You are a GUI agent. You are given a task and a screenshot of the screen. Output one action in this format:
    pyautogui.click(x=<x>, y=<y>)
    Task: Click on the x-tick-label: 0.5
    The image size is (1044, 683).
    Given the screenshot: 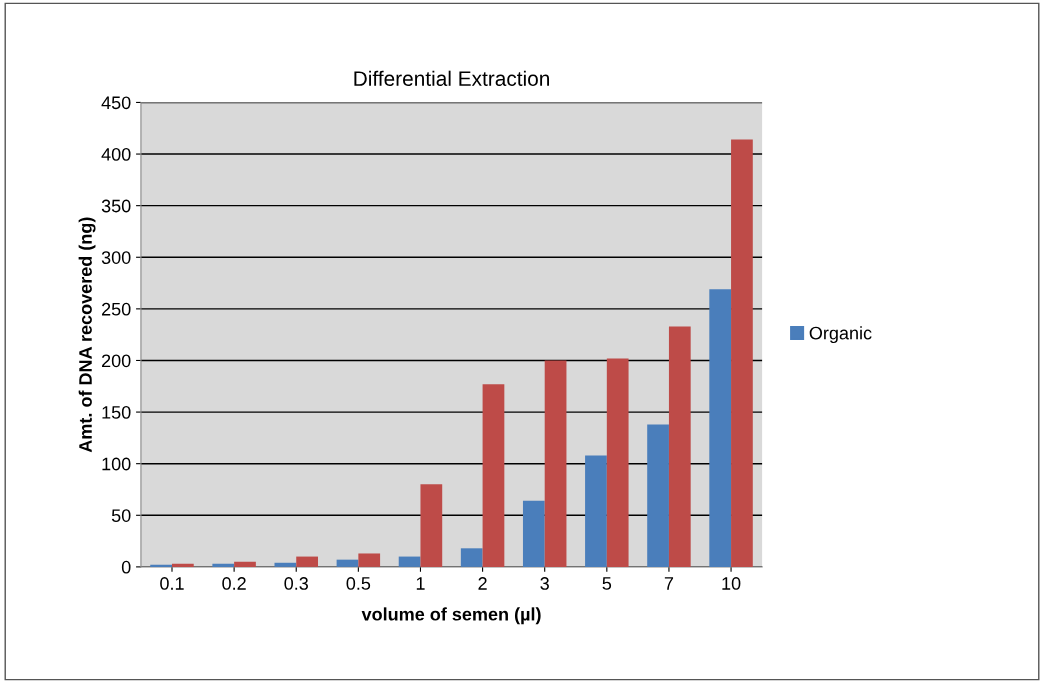 What is the action you would take?
    pyautogui.click(x=358, y=583)
    